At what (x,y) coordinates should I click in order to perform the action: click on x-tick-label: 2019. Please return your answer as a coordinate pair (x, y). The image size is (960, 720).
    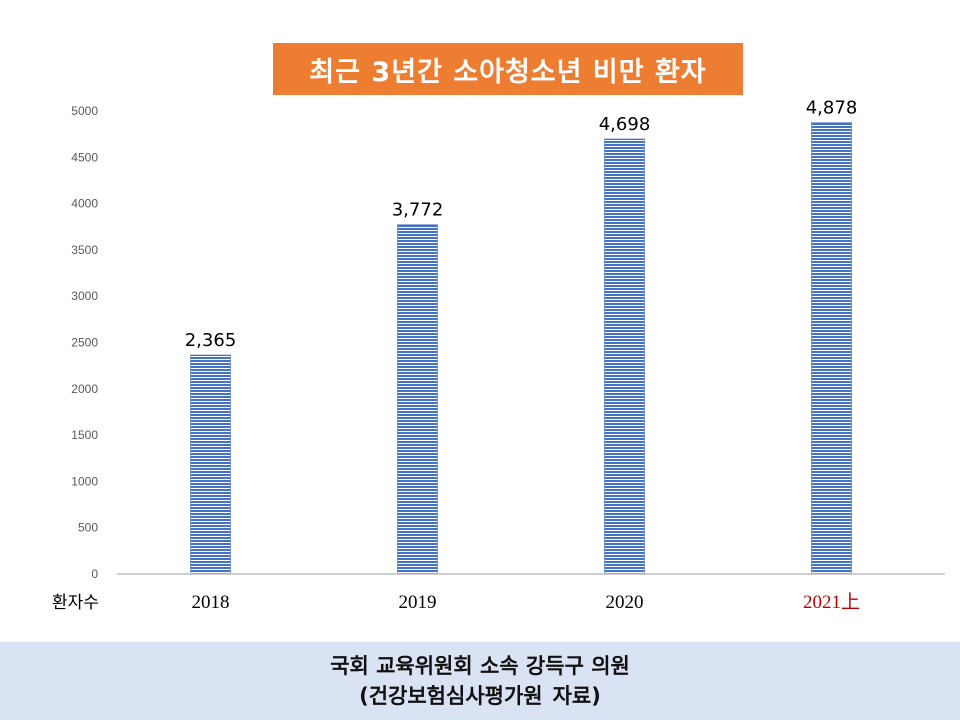
    Looking at the image, I should click on (418, 602).